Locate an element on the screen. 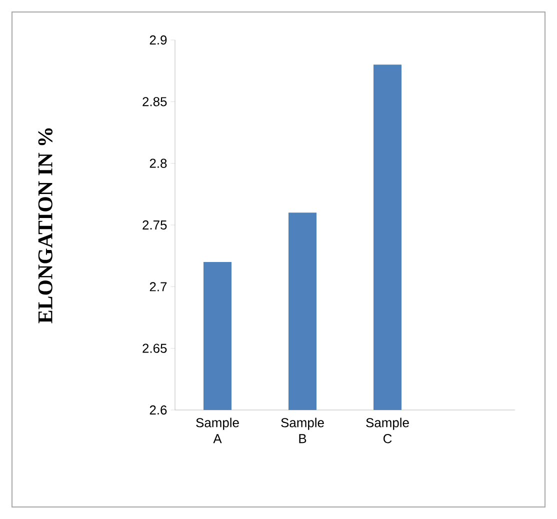  y-tick-label: 2.6 is located at coordinates (158, 410).